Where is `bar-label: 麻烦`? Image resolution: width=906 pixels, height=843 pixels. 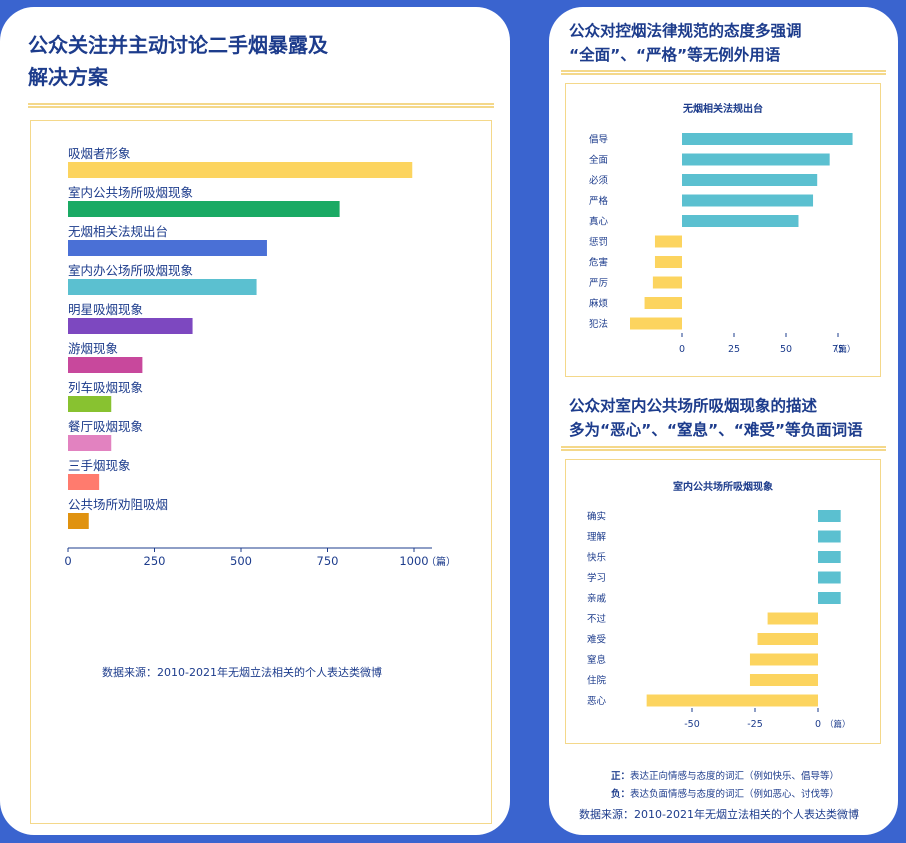 bar-label: 麻烦 is located at coordinates (599, 304).